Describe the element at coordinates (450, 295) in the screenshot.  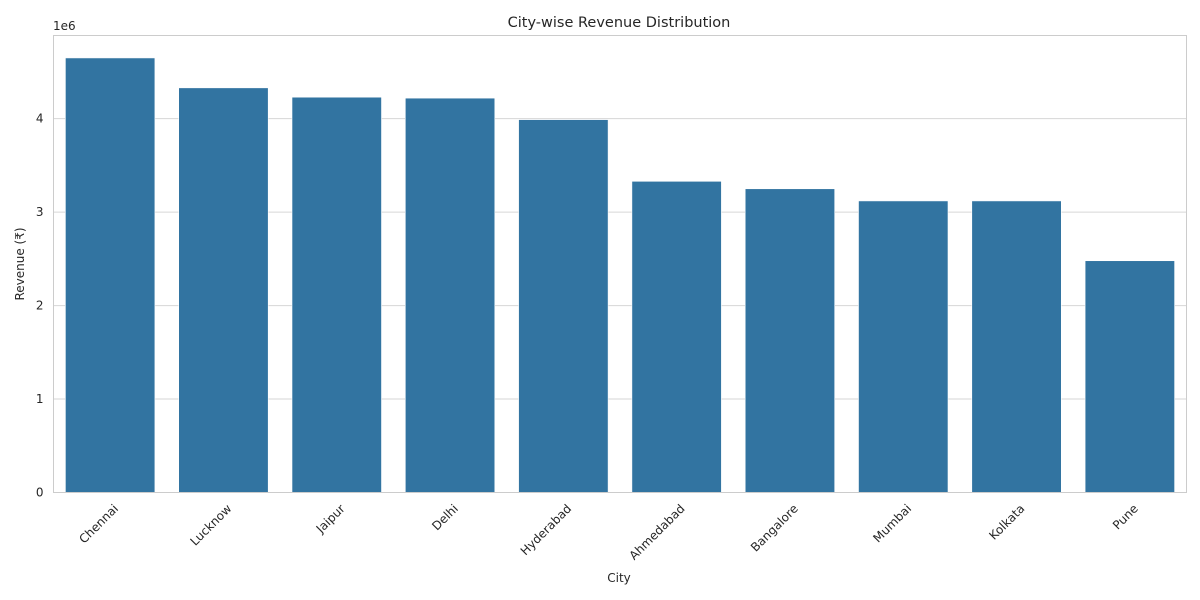
I see `bar-delhi` at that location.